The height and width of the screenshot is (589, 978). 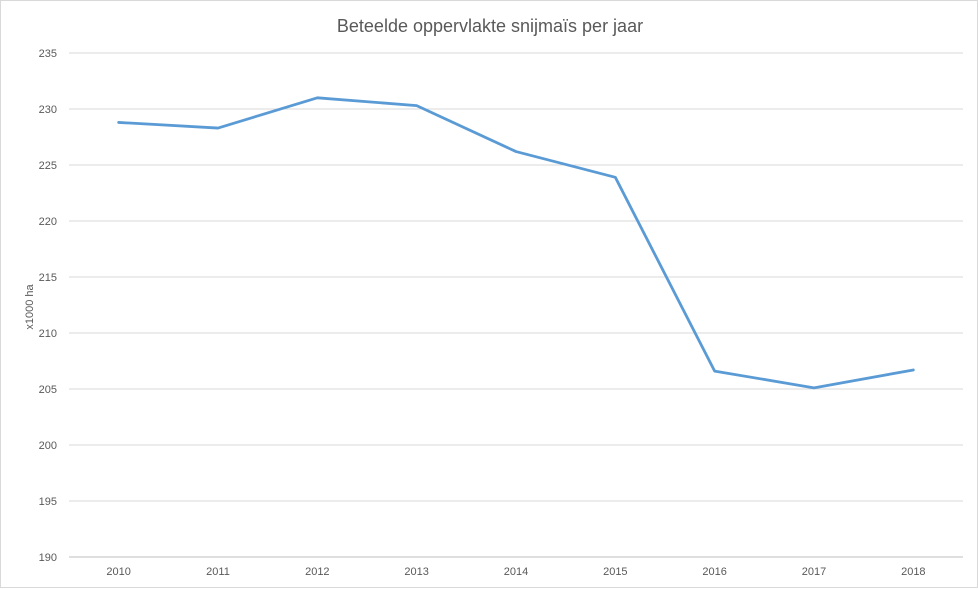 I want to click on x-tick-label: 2018, so click(x=913, y=572).